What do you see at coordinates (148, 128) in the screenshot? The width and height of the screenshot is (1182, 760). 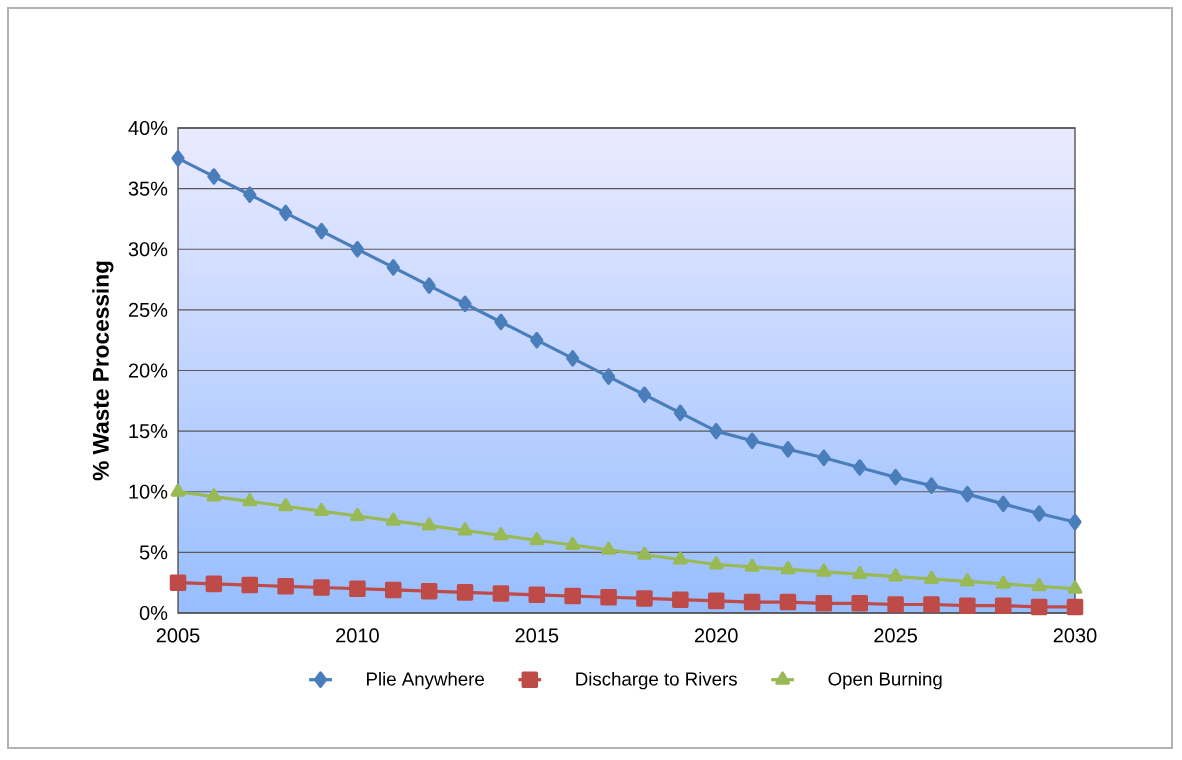 I see `y-tick-label: 40%` at bounding box center [148, 128].